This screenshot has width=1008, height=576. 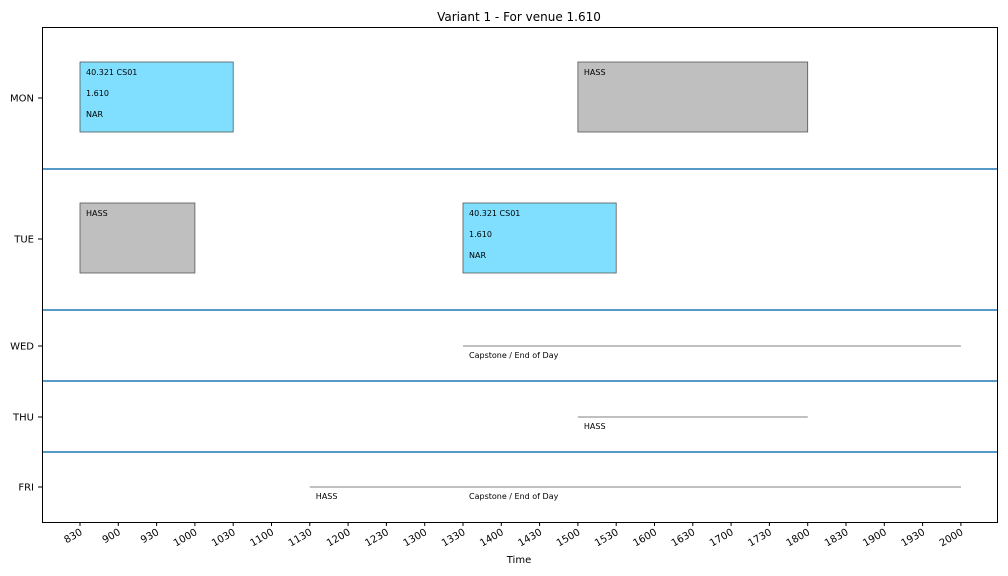 I want to click on x-tick-label: 930, so click(x=150, y=536).